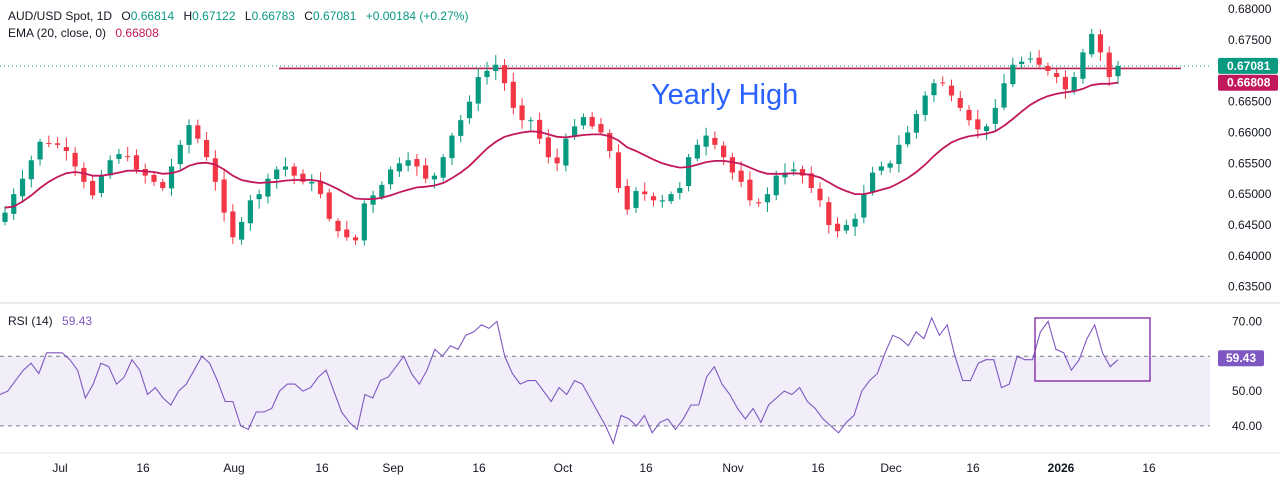  What do you see at coordinates (725, 95) in the screenshot?
I see `yearly-high-annotation: Yearly High` at bounding box center [725, 95].